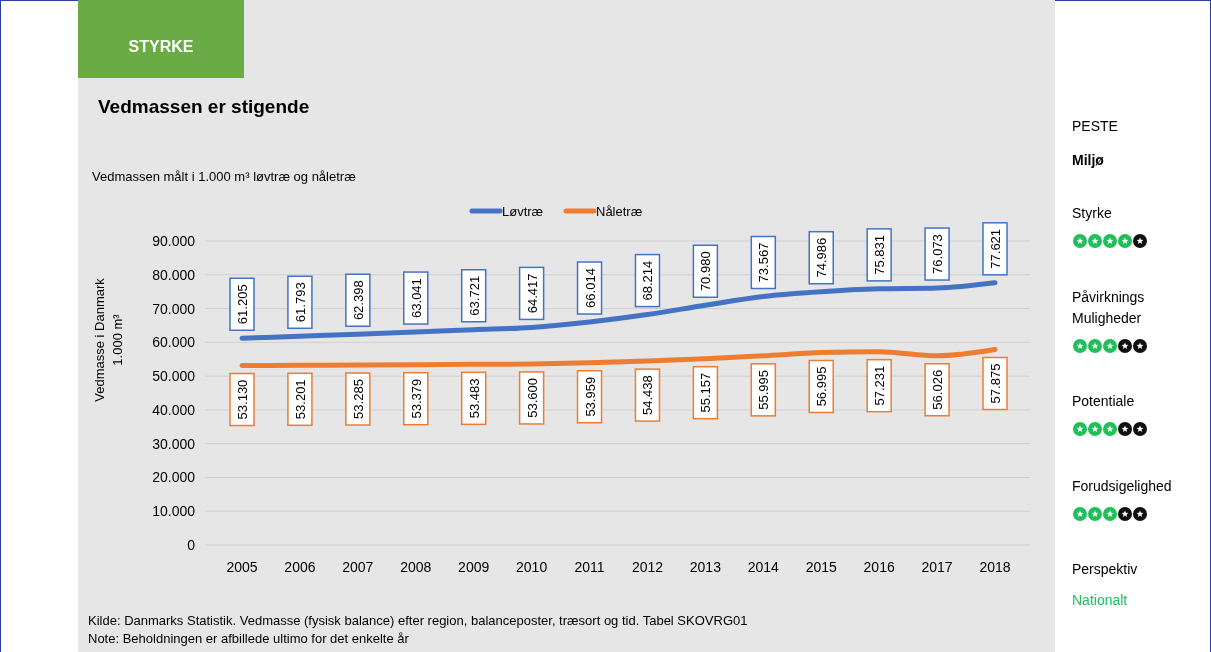 Image resolution: width=1211 pixels, height=652 pixels. I want to click on data-label: 57.875, so click(995, 383).